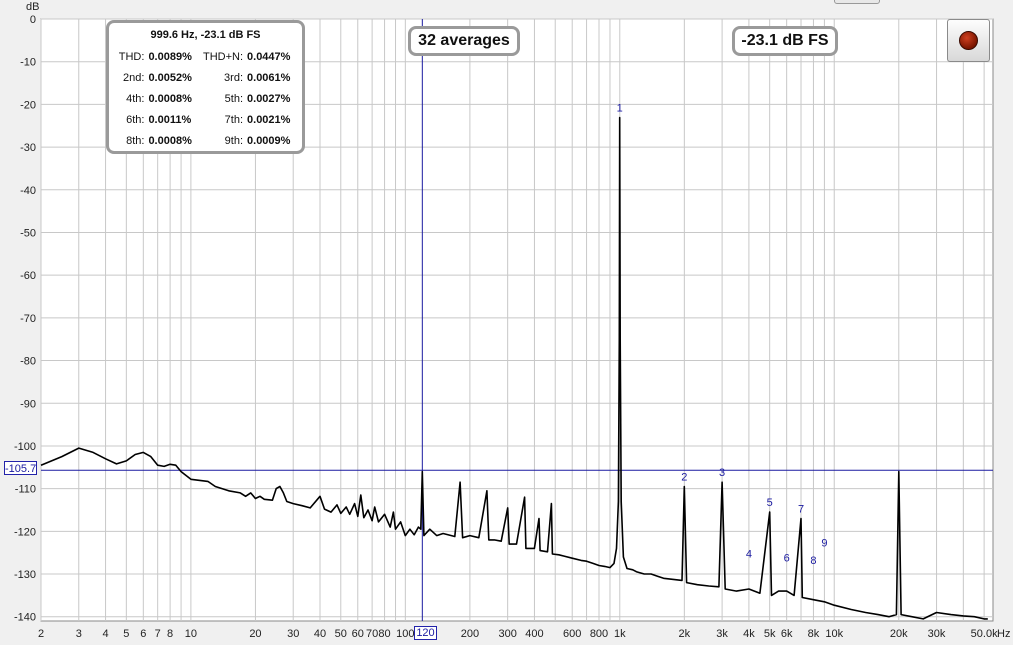  What do you see at coordinates (372, 634) in the screenshot?
I see `x-tick-label: 70` at bounding box center [372, 634].